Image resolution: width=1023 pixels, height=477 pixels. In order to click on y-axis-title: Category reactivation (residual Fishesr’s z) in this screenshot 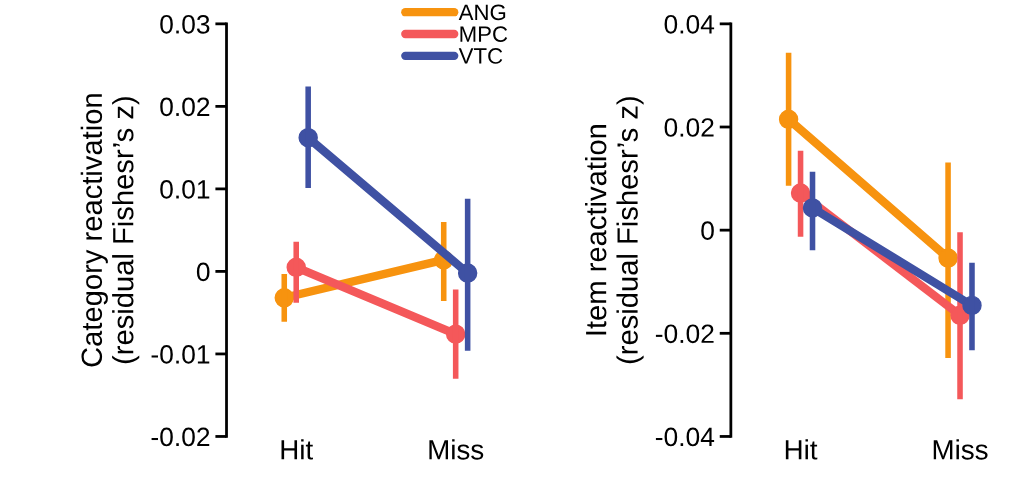, I will do `click(110, 230)`.